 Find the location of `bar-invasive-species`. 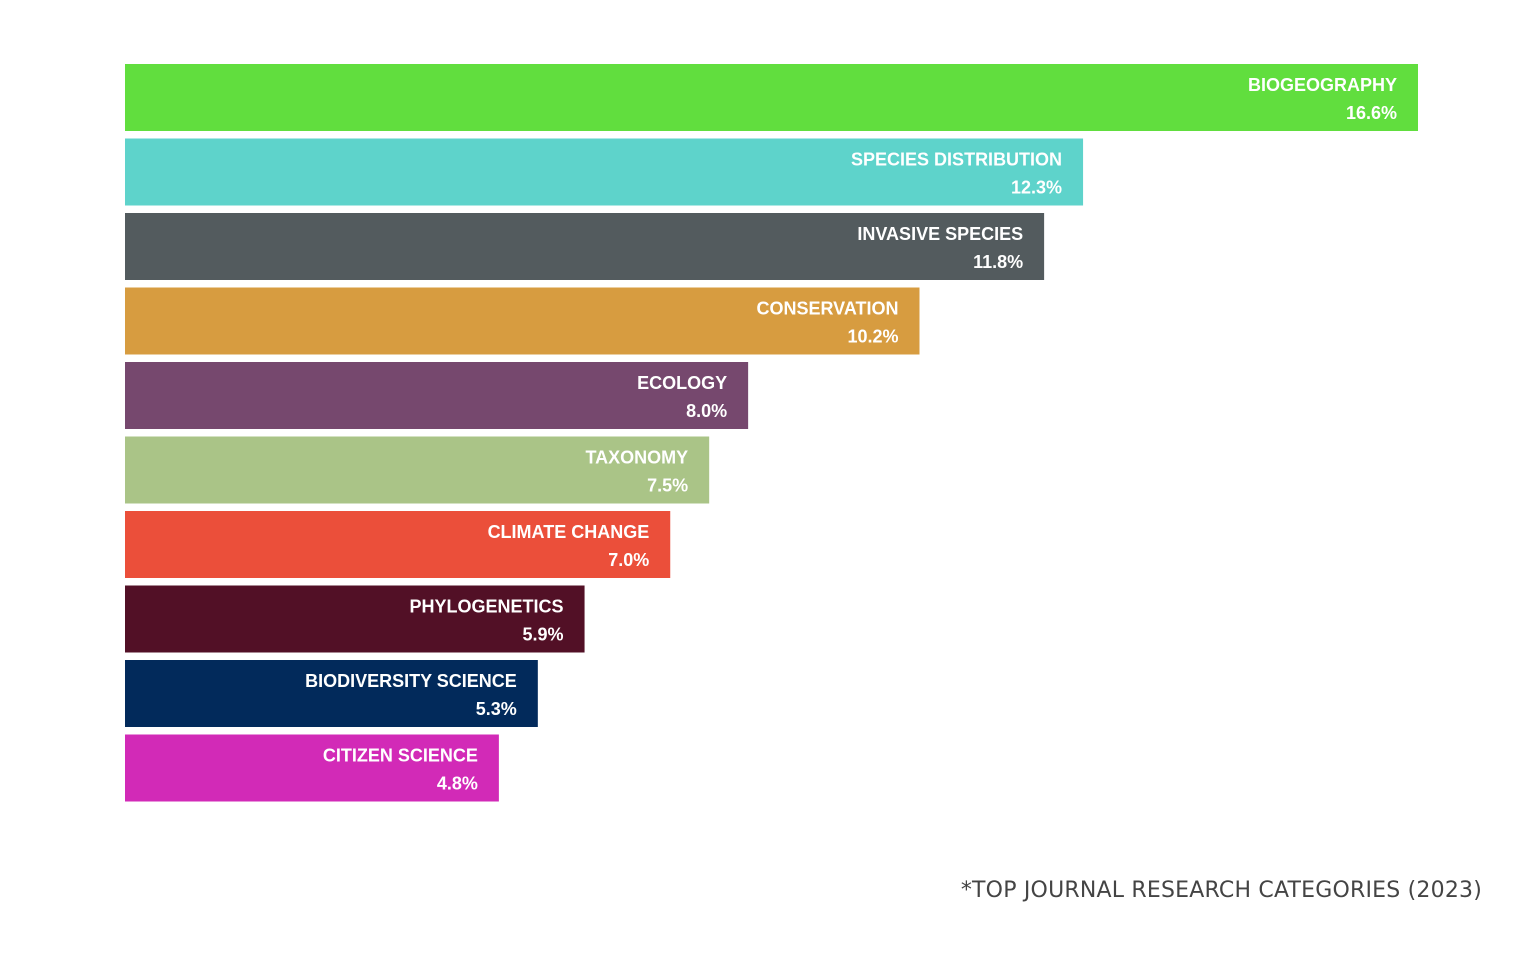

bar-invasive-species is located at coordinates (585, 246).